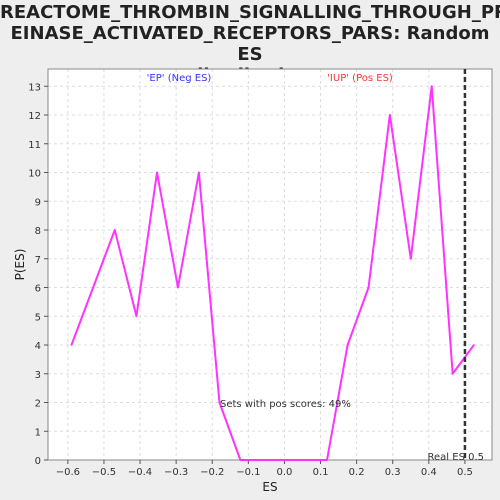 This screenshot has width=500, height=500. What do you see at coordinates (68, 472) in the screenshot?
I see `x-tick-label: −0.6` at bounding box center [68, 472].